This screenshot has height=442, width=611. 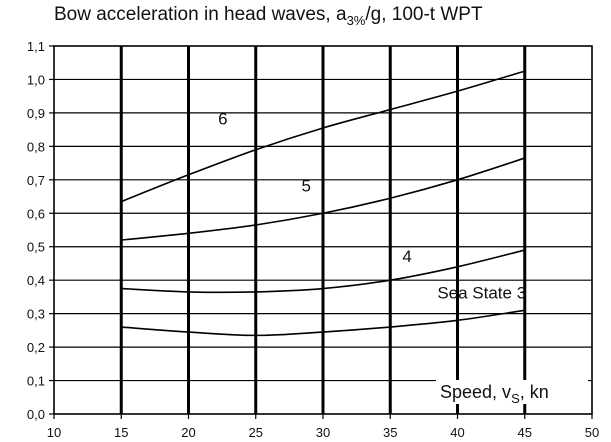 What do you see at coordinates (592, 432) in the screenshot?
I see `x-tick-label: 50` at bounding box center [592, 432].